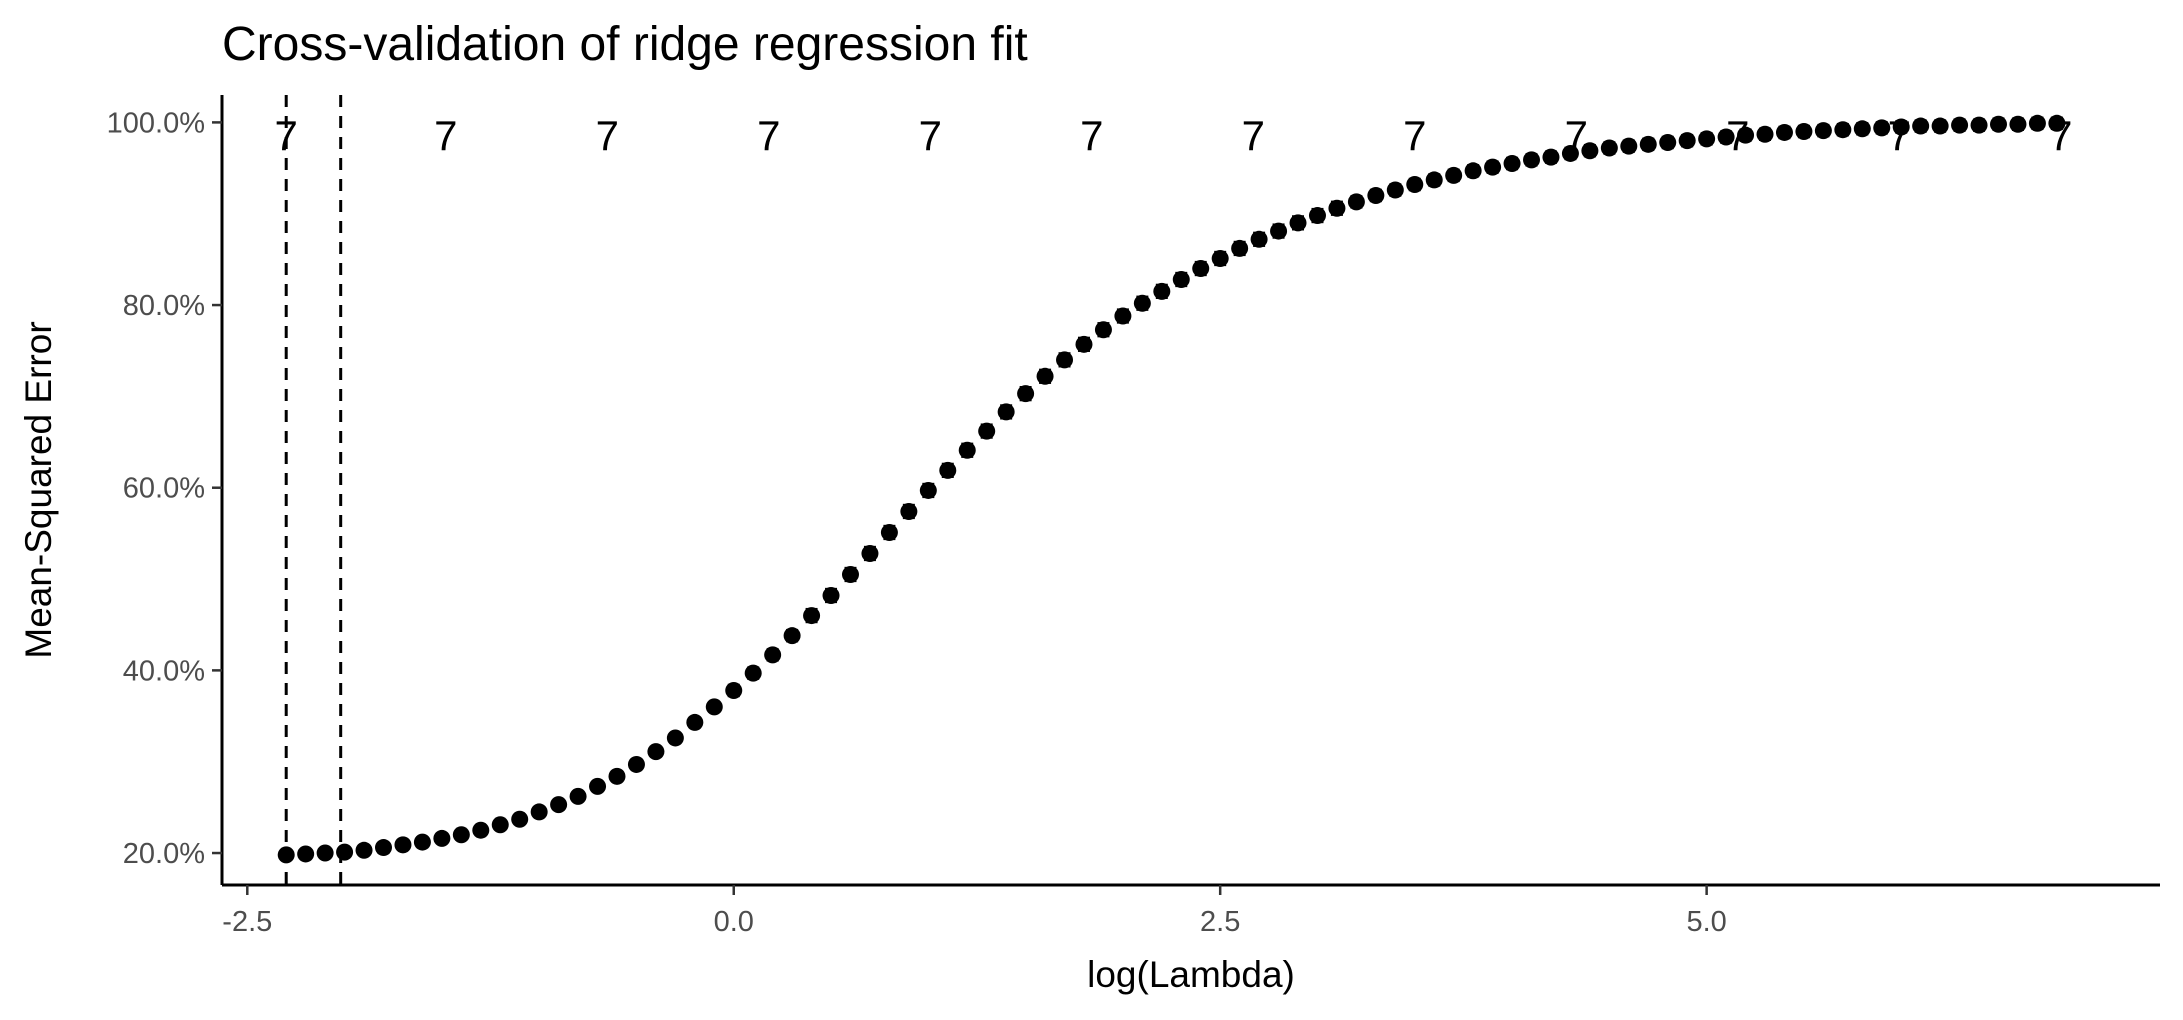  I want to click on chart-title: Cross-validation of ridge regression fit, so click(625, 44).